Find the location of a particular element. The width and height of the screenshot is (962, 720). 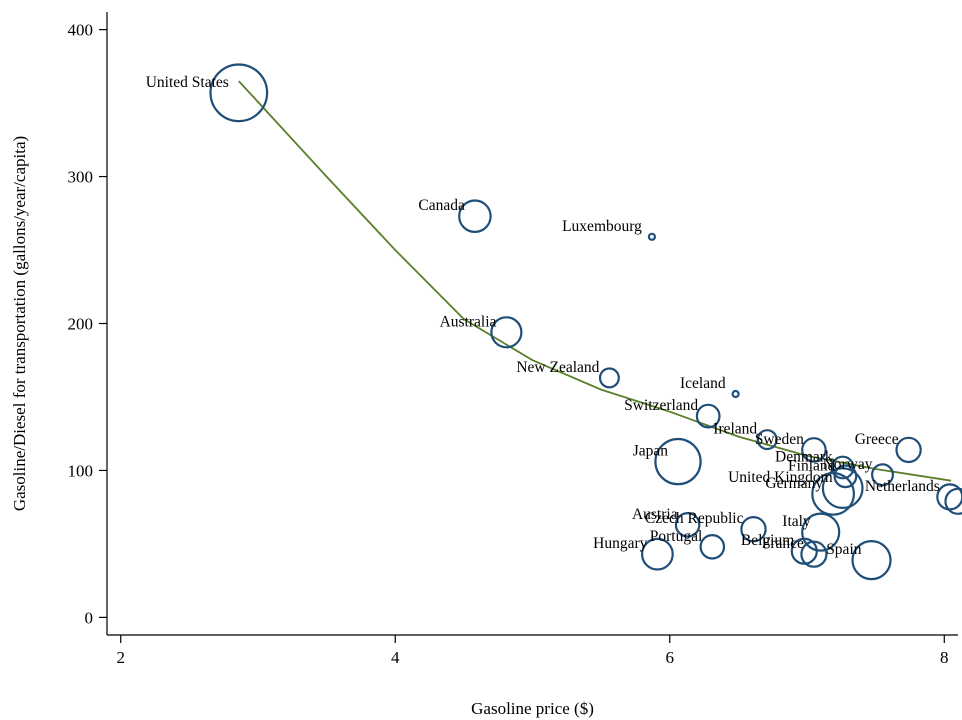

y-tick-label: 100 is located at coordinates (81, 470).